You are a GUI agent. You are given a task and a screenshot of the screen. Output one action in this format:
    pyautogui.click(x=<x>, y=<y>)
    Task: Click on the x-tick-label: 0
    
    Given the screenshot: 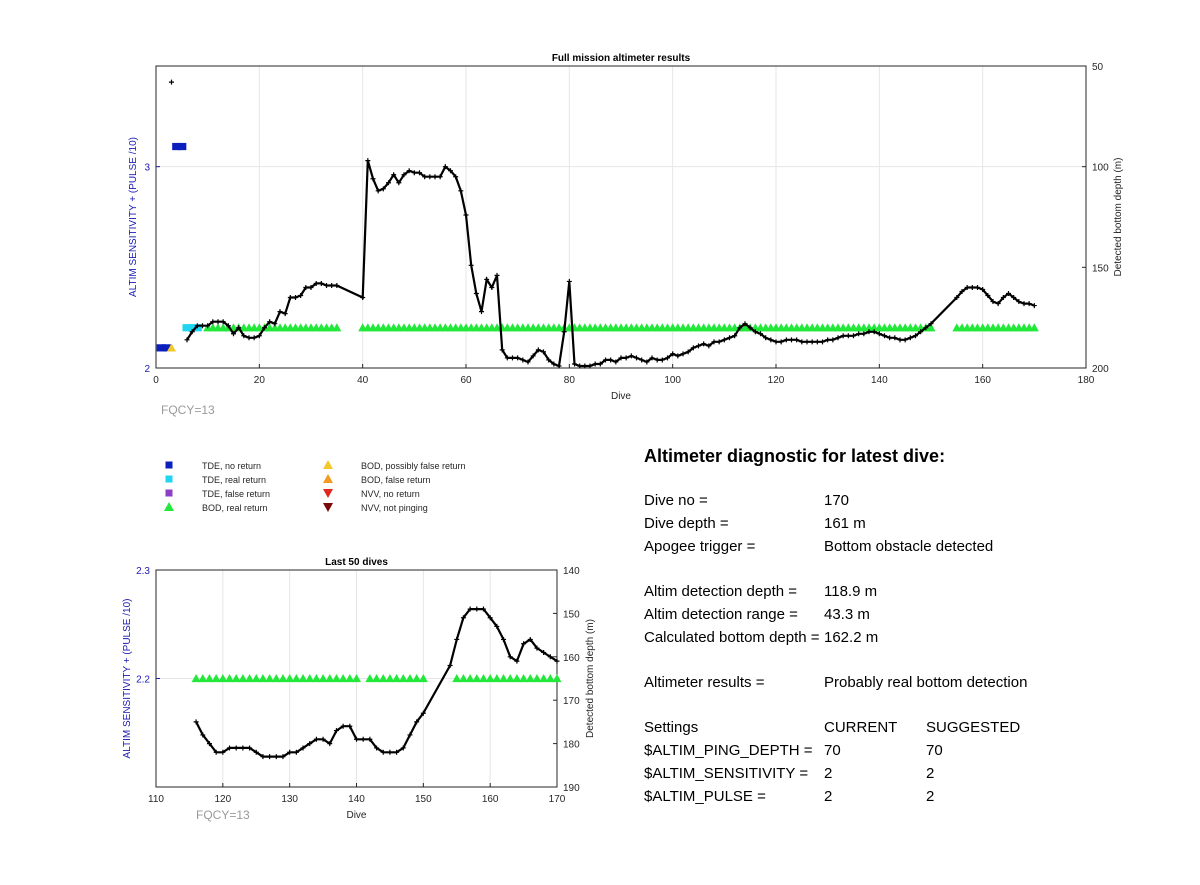 What is the action you would take?
    pyautogui.click(x=156, y=380)
    